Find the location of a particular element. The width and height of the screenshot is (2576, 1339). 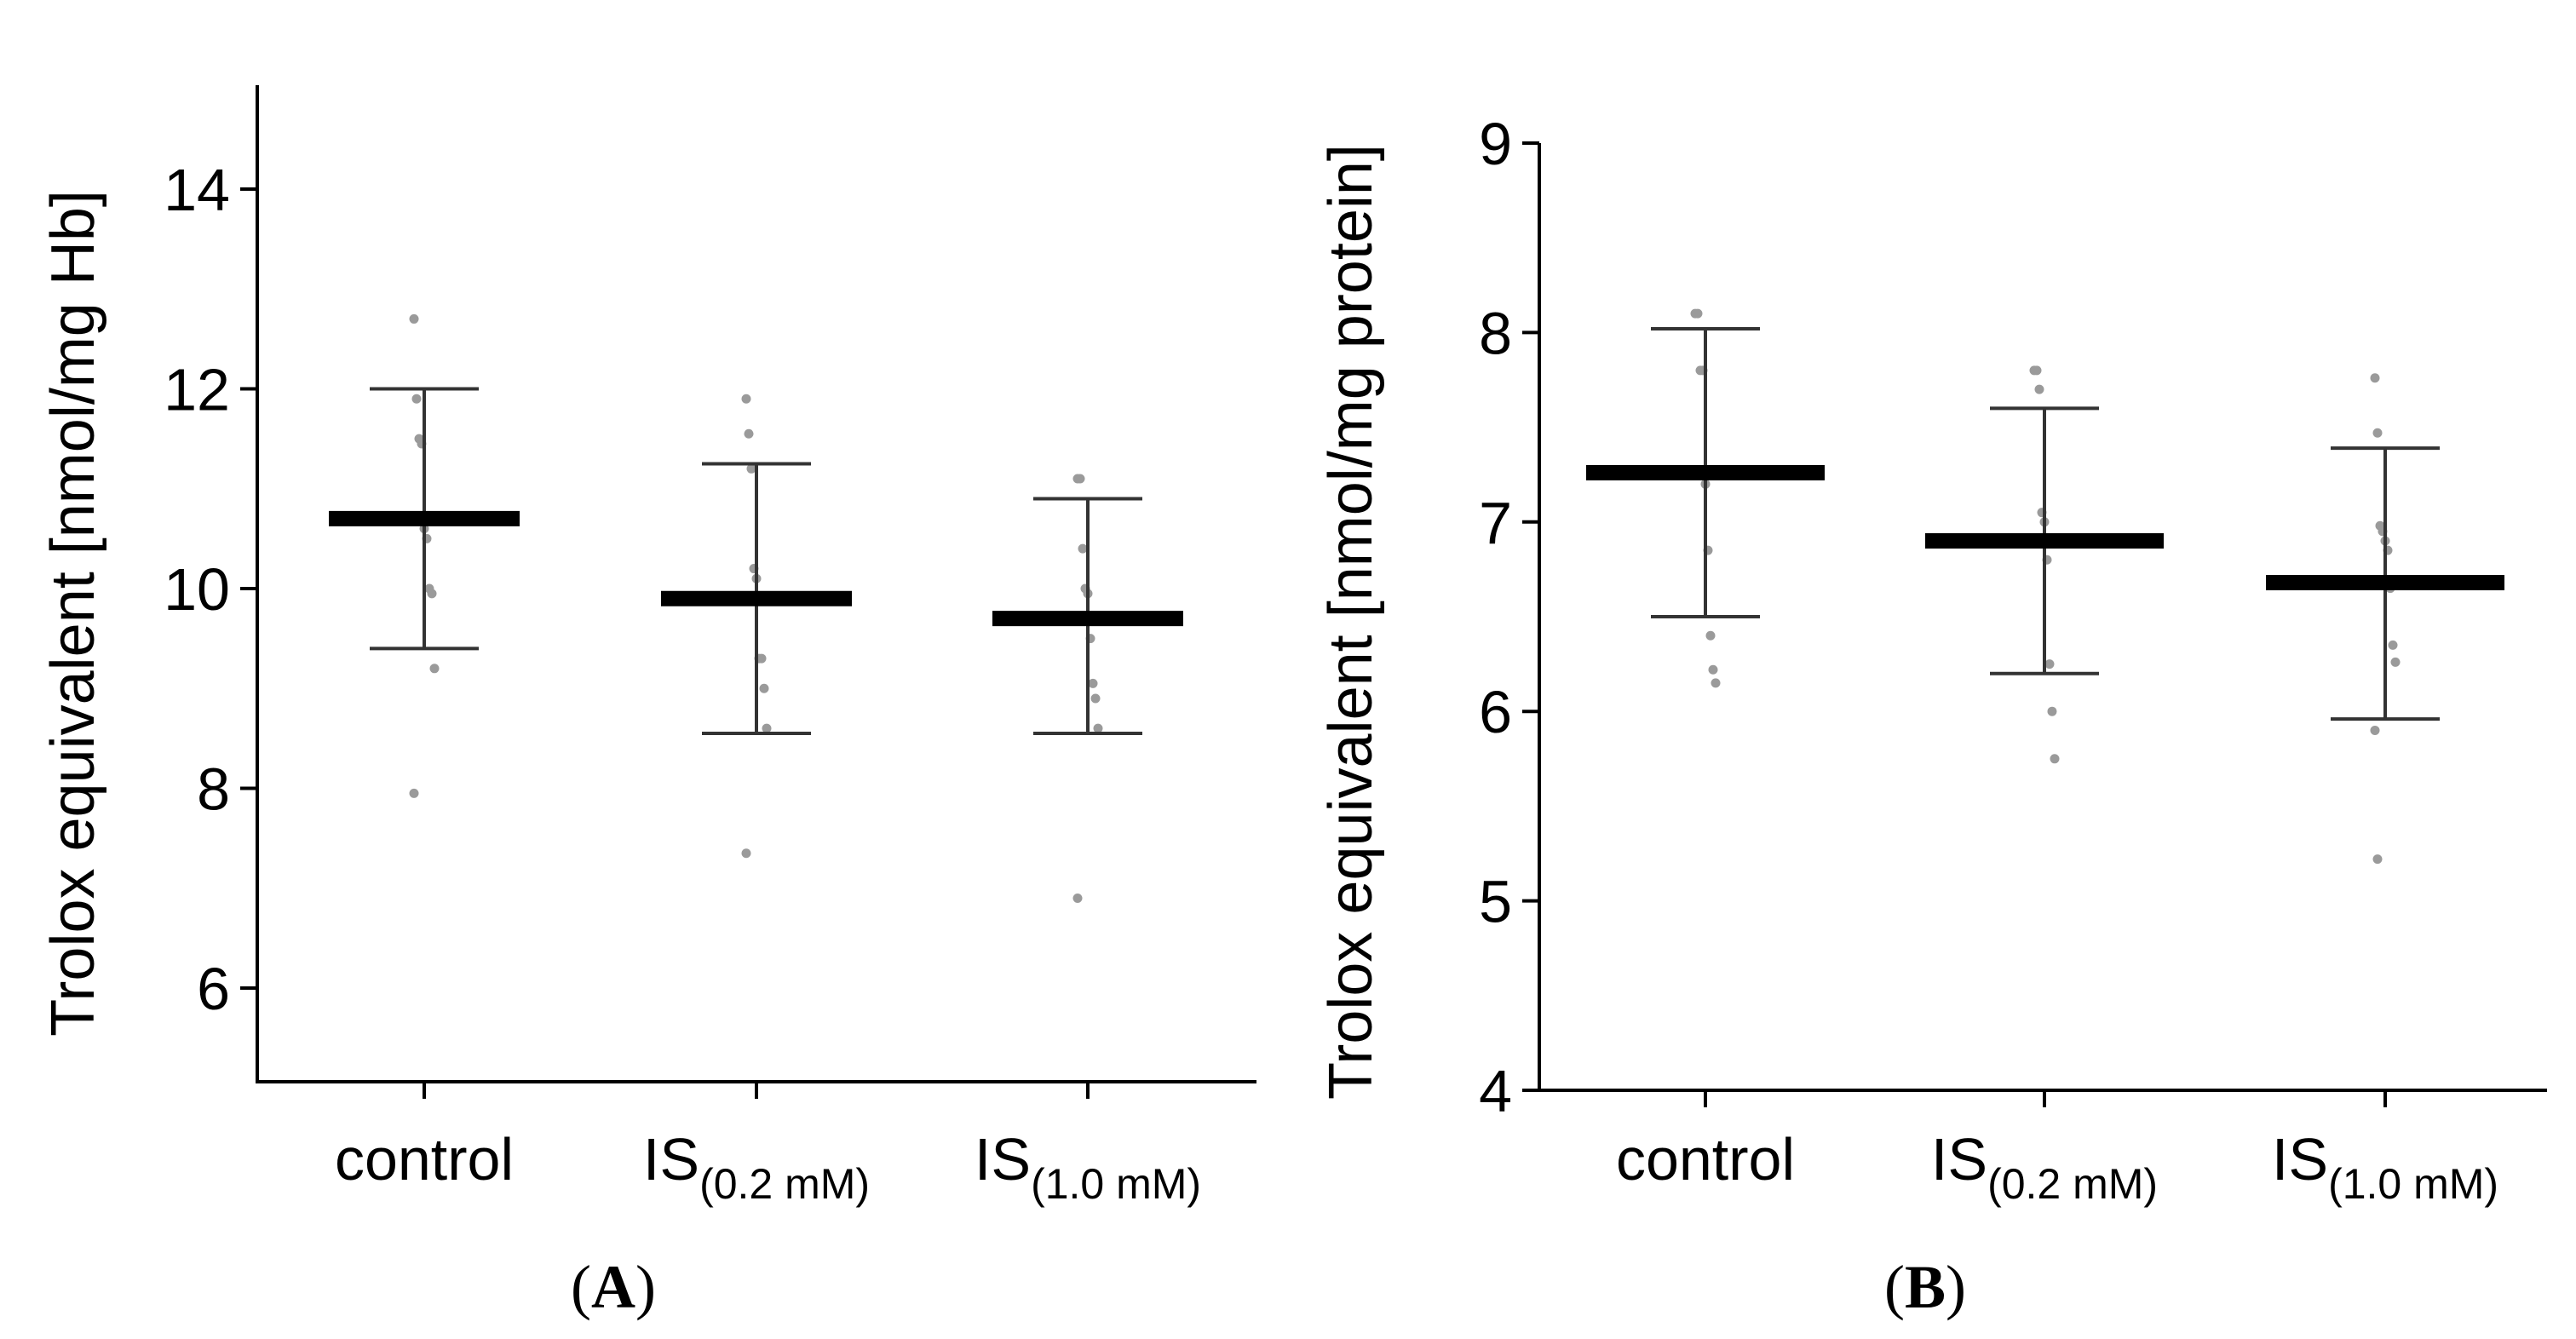

panel-b-y-ticks: 4 5 6 7 8 9 is located at coordinates (1509, 617).